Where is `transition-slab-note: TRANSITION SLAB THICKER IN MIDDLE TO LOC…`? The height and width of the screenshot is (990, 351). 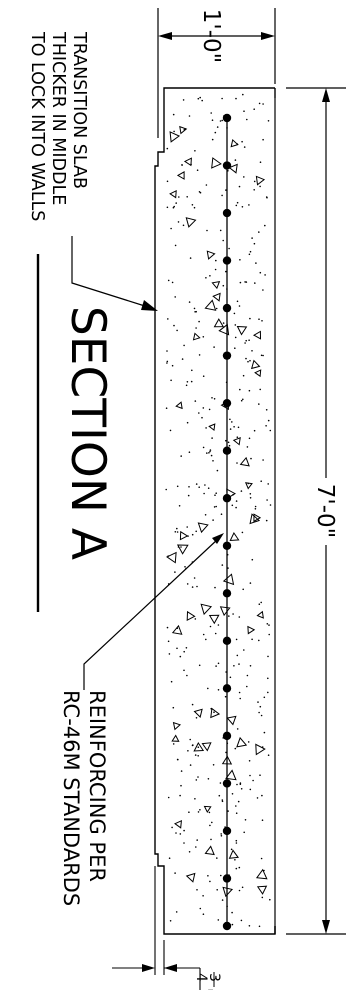
transition-slab-note: TRANSITION SLAB THICKER IN MIDDLE TO LOC… is located at coordinates (58, 126).